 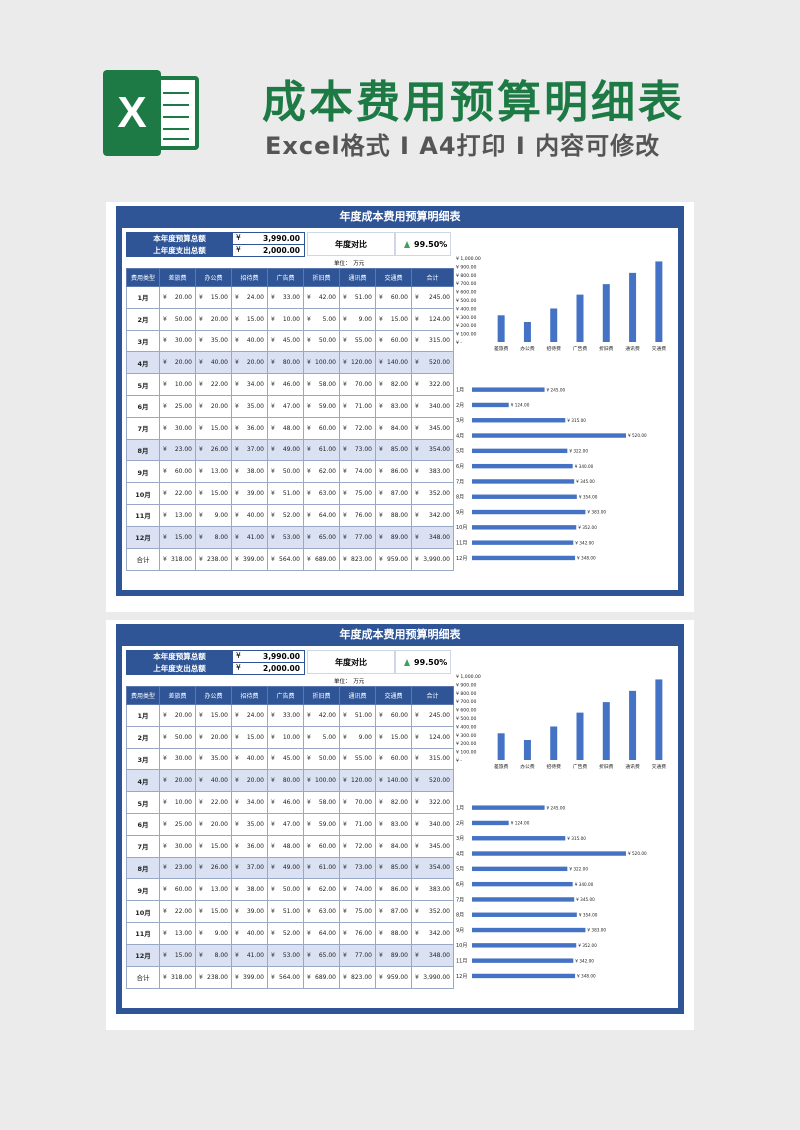 I want to click on value-cell: 59.00, so click(x=321, y=406).